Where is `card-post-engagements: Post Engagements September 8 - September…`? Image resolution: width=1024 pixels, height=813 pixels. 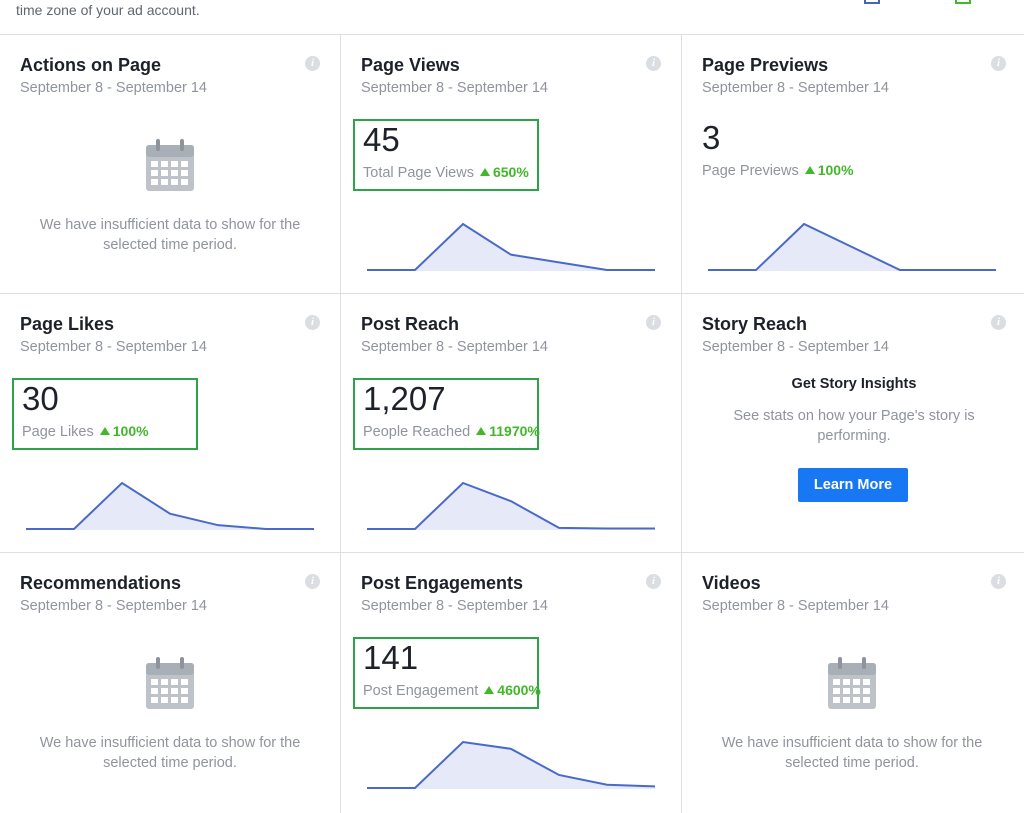 card-post-engagements: Post Engagements September 8 - September… is located at coordinates (511, 683).